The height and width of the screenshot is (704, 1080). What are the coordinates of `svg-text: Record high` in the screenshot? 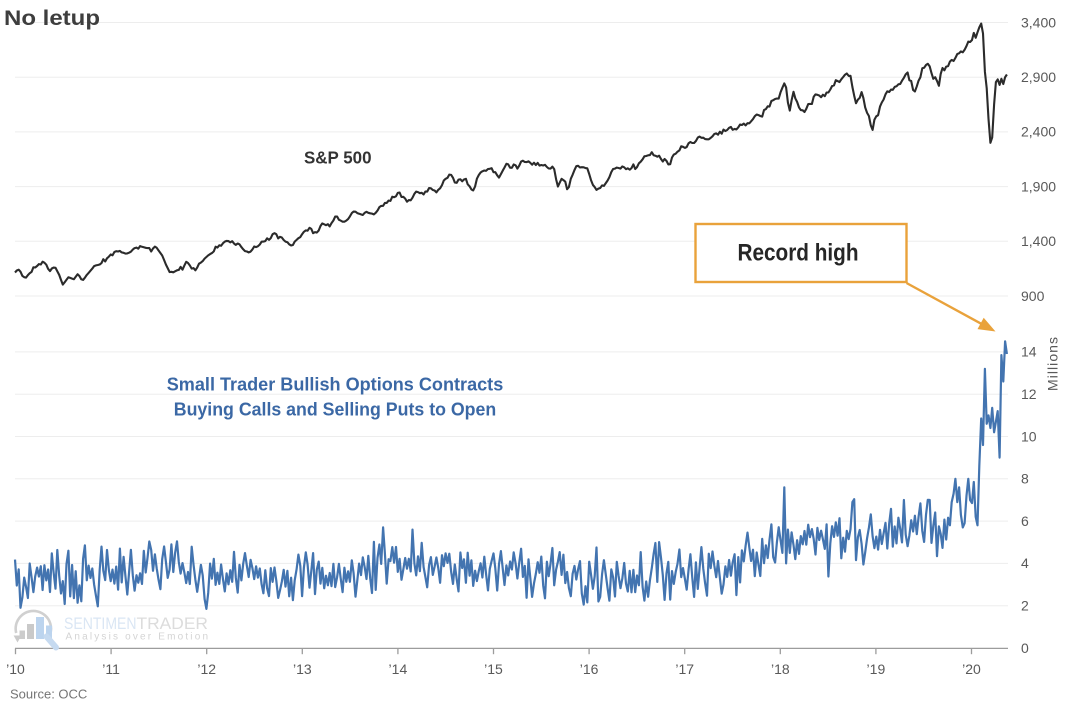 It's located at (798, 253).